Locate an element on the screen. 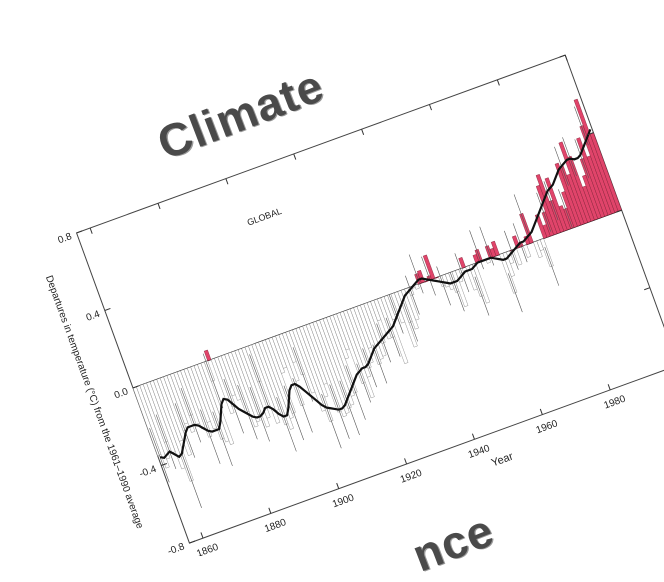 The image size is (664, 582). x-tick-1940 is located at coordinates (473, 436).